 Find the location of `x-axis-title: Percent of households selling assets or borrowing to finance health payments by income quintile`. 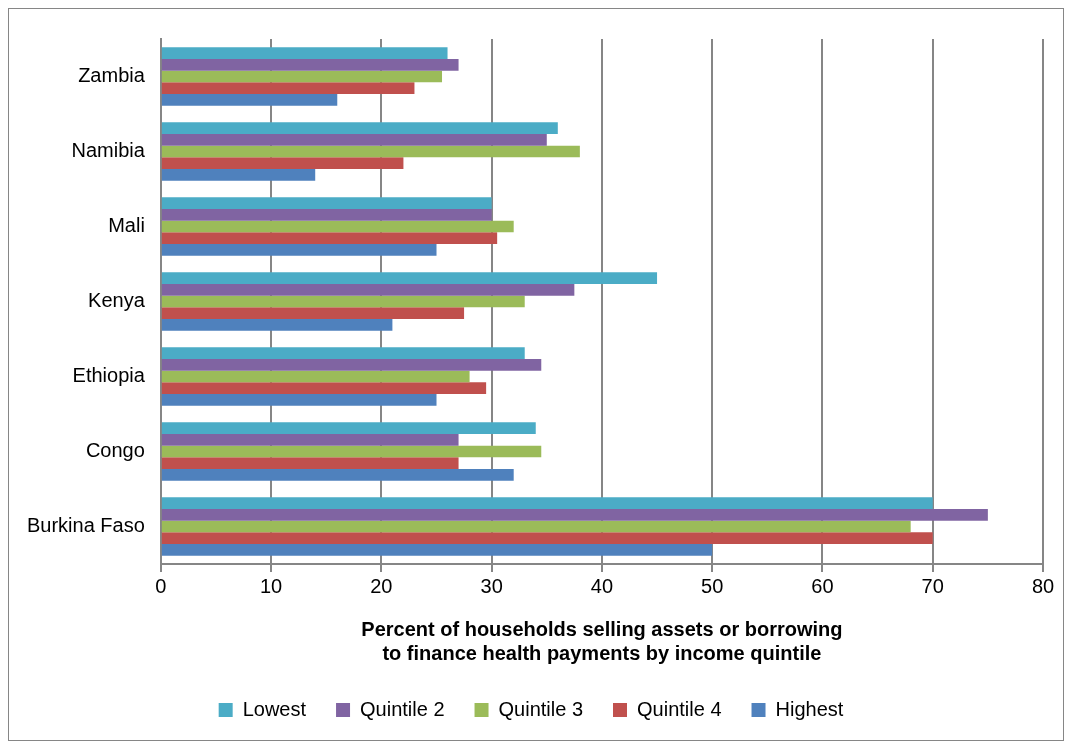

x-axis-title: Percent of households selling assets or borrowing to finance health payments by income quintile is located at coordinates (602, 640).